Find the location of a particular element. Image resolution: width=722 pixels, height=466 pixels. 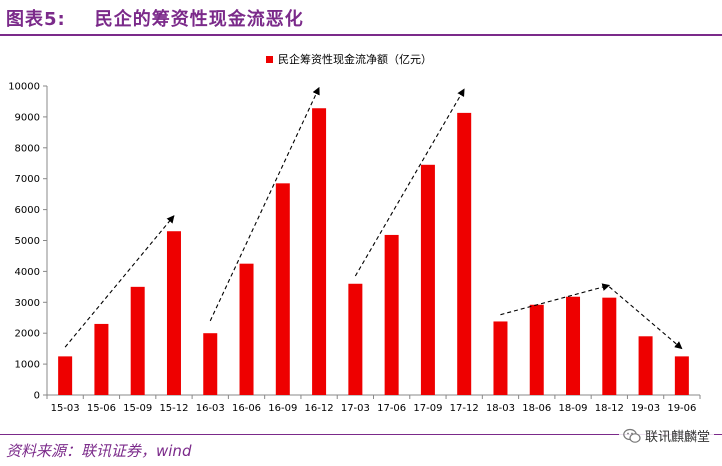

x-tick-label: 17-06 is located at coordinates (391, 408).